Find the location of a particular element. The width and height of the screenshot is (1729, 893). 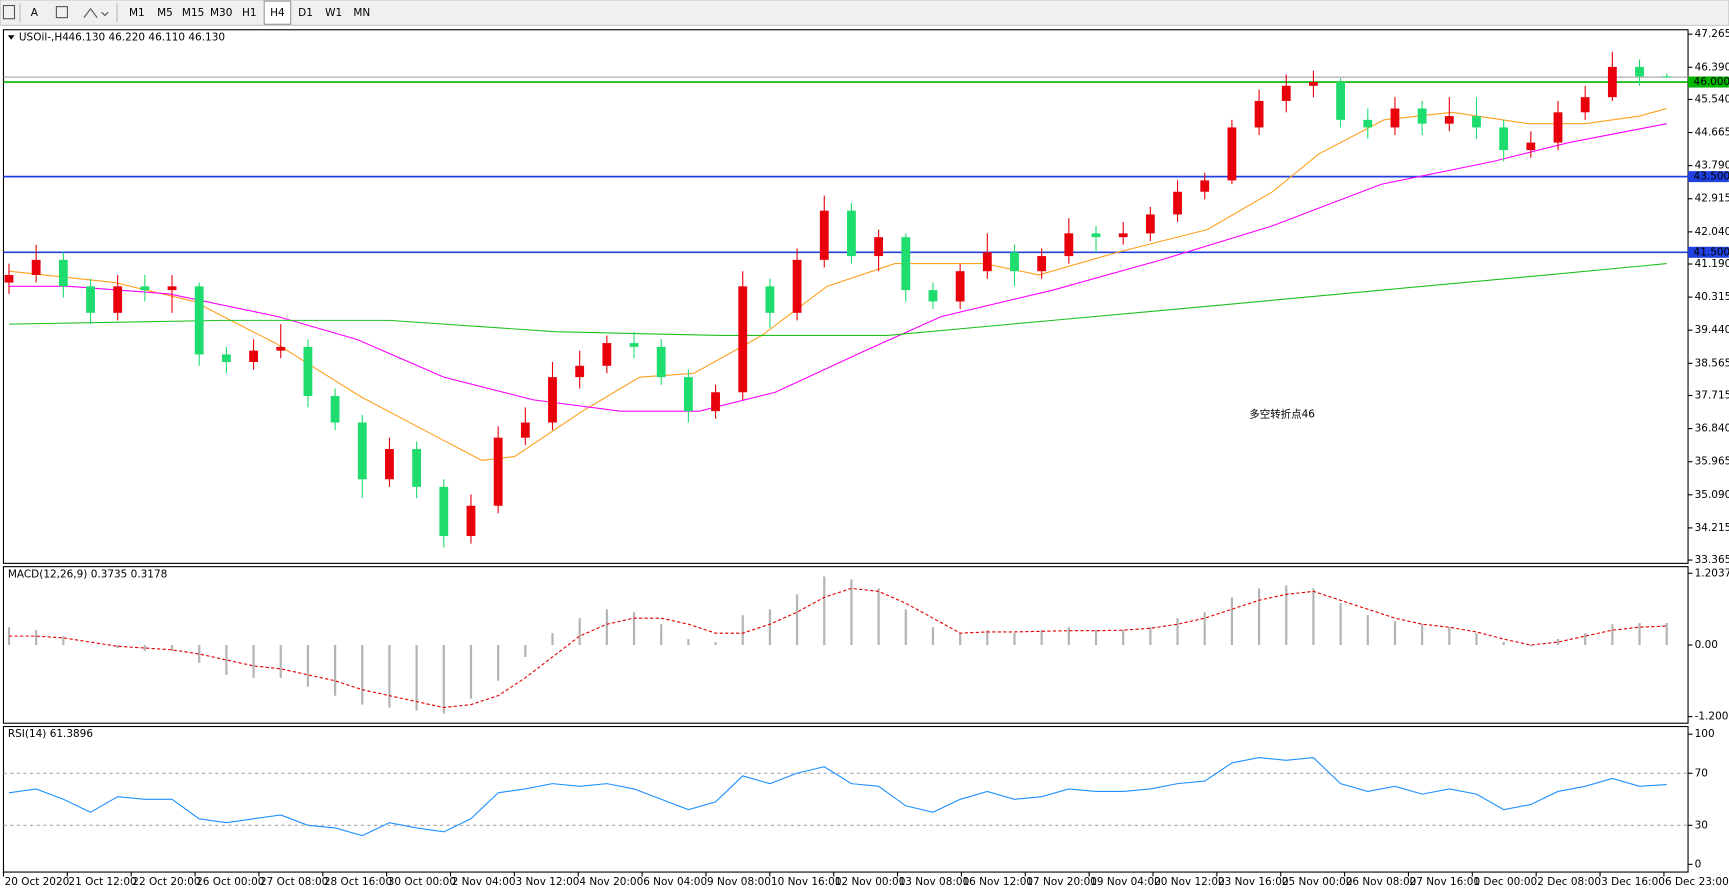

timeframe-button: M1 is located at coordinates (137, 13).